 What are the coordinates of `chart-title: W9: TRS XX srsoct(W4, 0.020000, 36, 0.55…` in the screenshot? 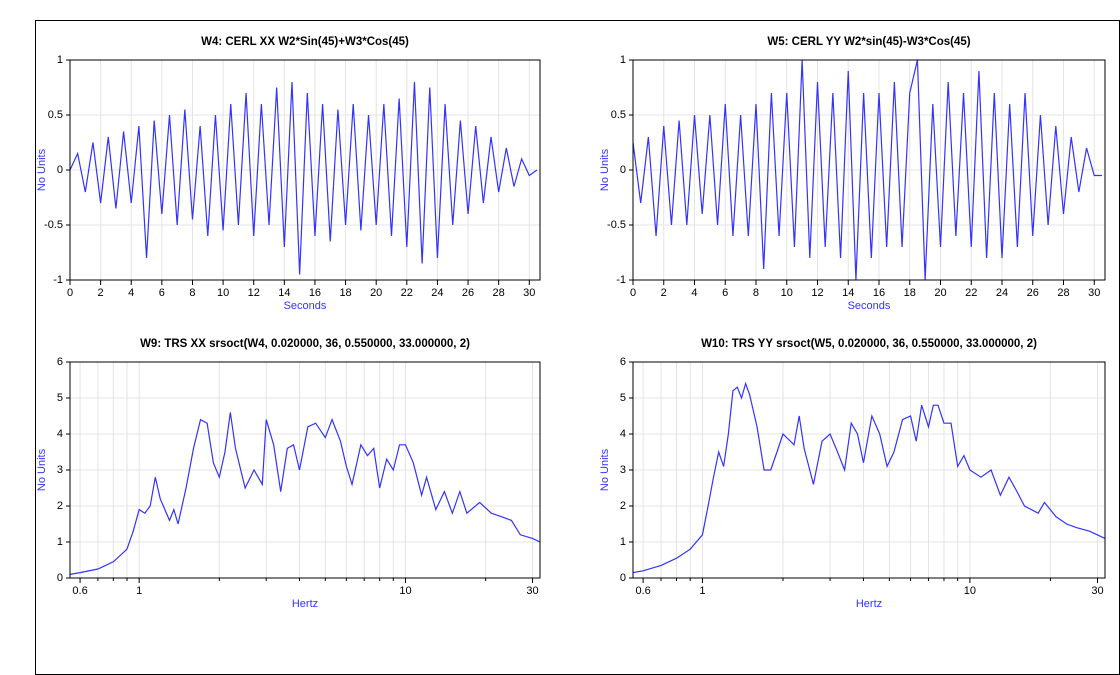 It's located at (305, 344).